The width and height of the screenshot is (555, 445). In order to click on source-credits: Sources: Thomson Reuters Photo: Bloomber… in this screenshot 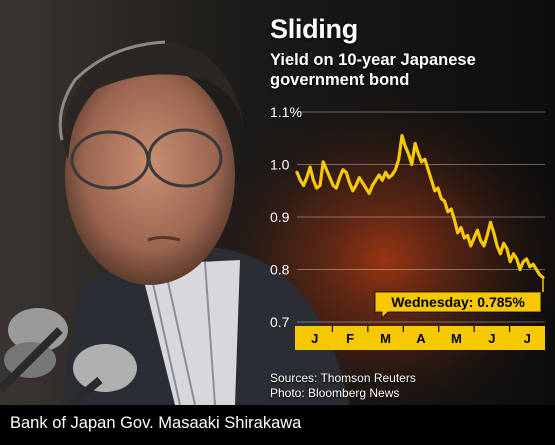, I will do `click(343, 386)`.